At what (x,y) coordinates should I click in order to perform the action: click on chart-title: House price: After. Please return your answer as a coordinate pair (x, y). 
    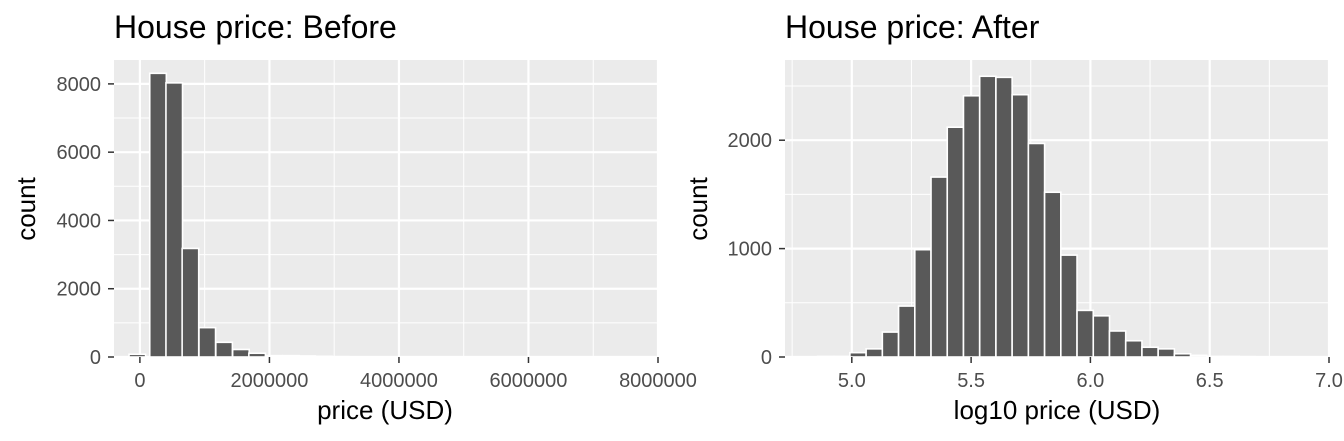
    Looking at the image, I should click on (912, 27).